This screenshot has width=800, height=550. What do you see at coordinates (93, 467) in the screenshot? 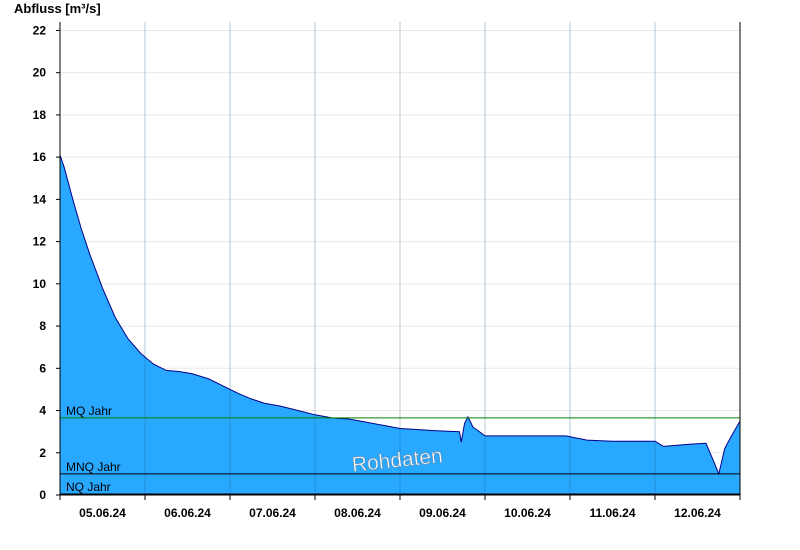
I see `ref-label-1: MNQ Jahr` at bounding box center [93, 467].